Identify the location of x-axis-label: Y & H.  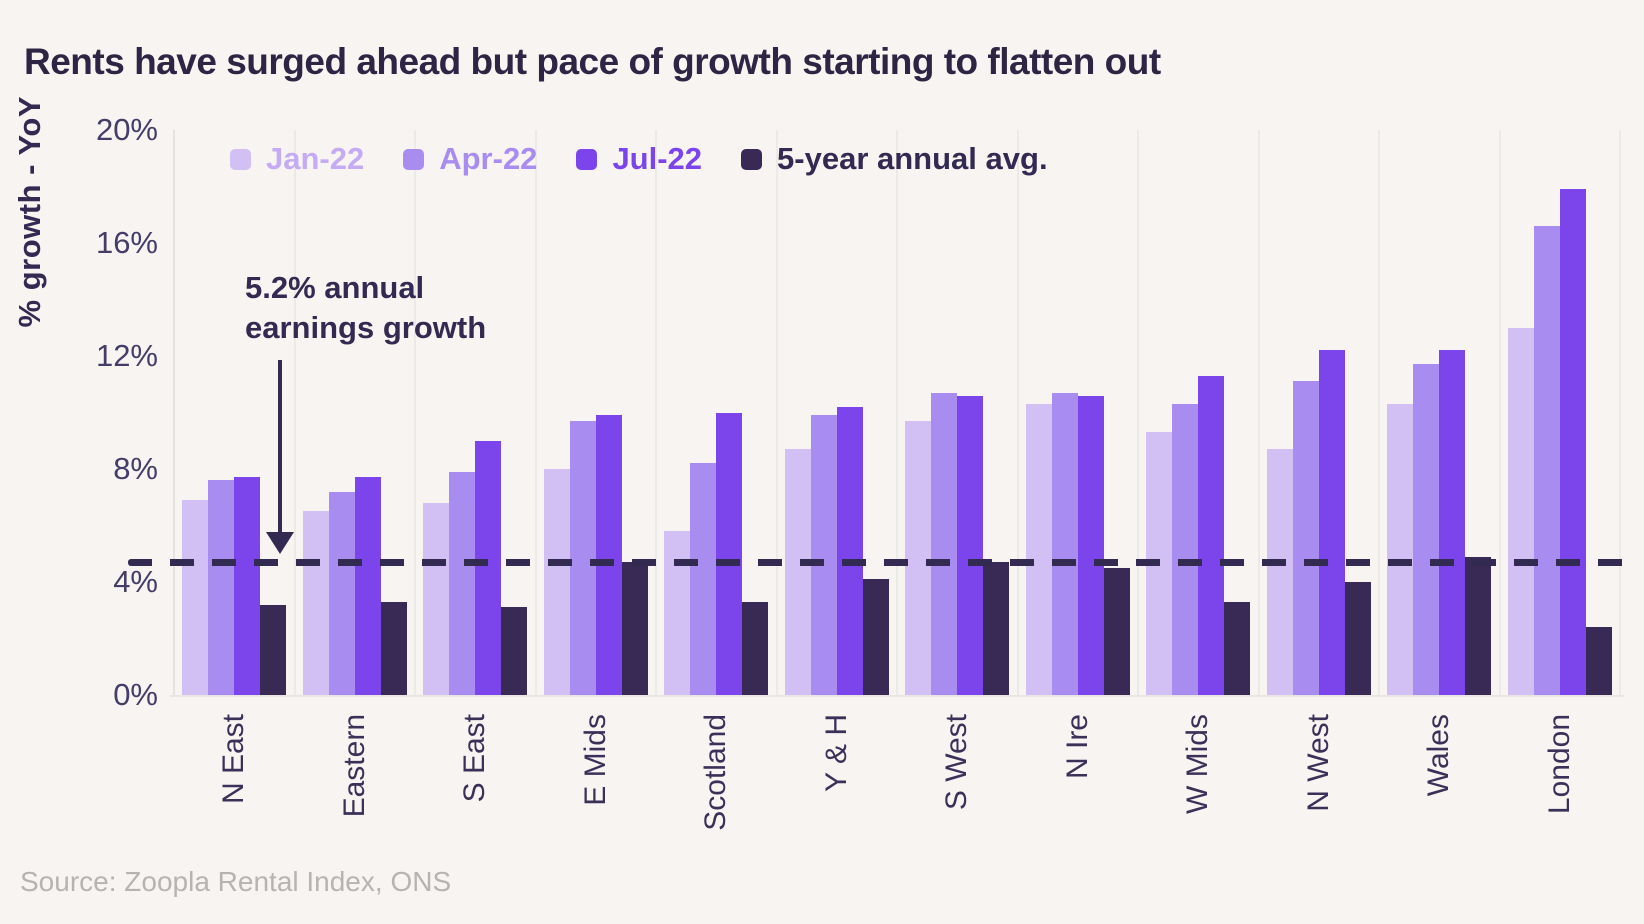
(836, 753).